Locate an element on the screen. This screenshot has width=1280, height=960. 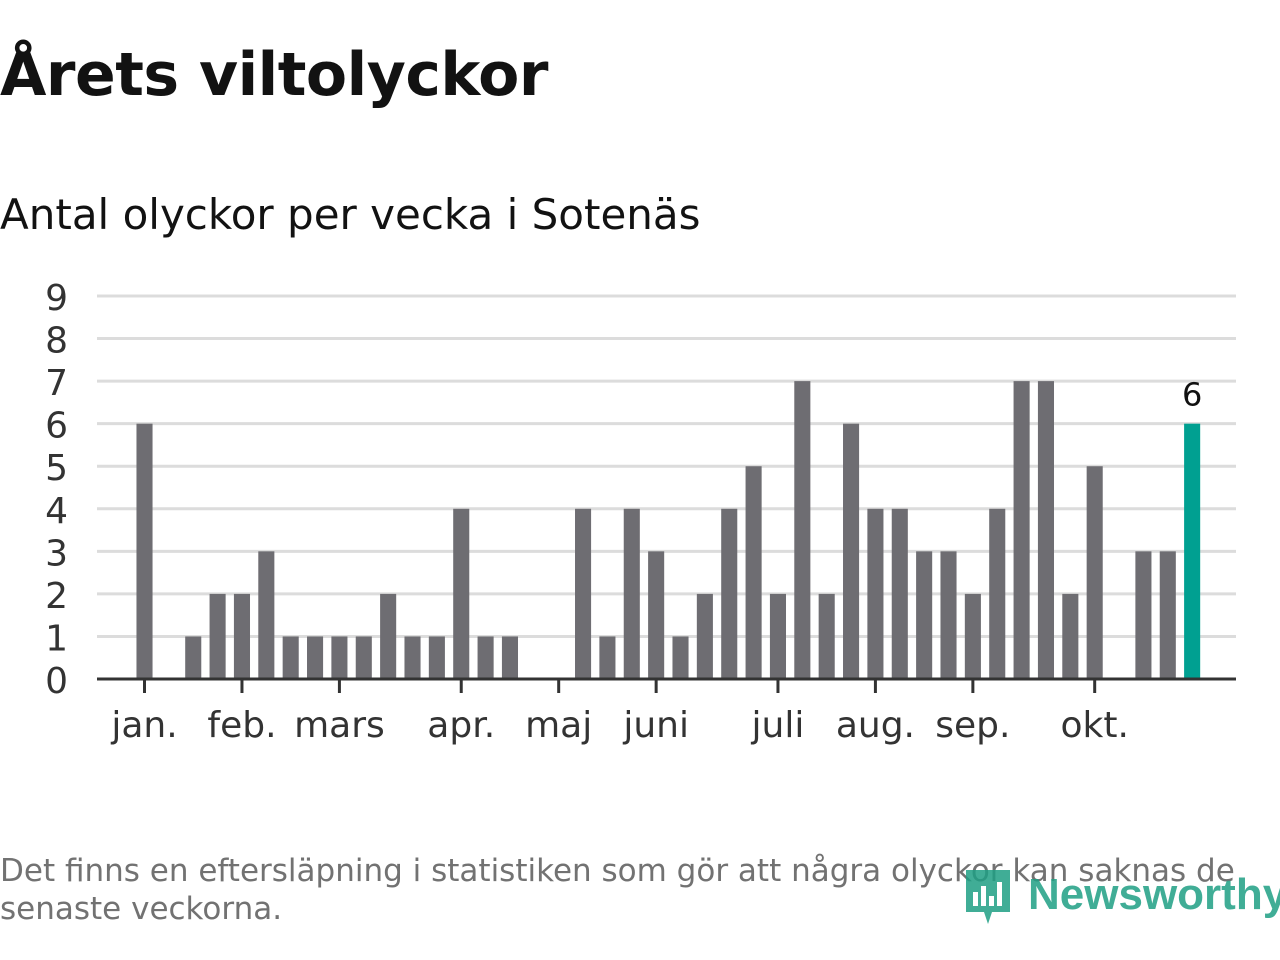
x-tick-label: jan. is located at coordinates (143, 725).